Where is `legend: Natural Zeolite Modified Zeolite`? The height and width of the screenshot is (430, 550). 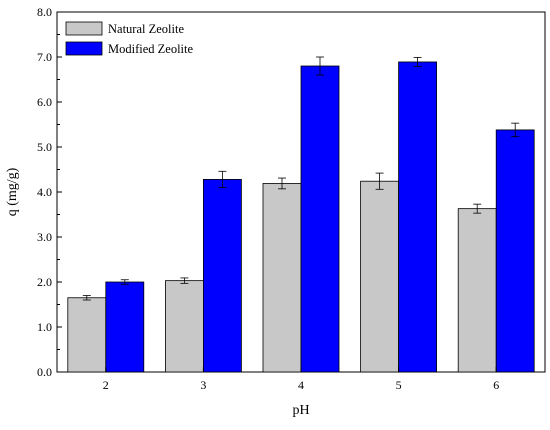 legend: Natural Zeolite Modified Zeolite is located at coordinates (129, 38).